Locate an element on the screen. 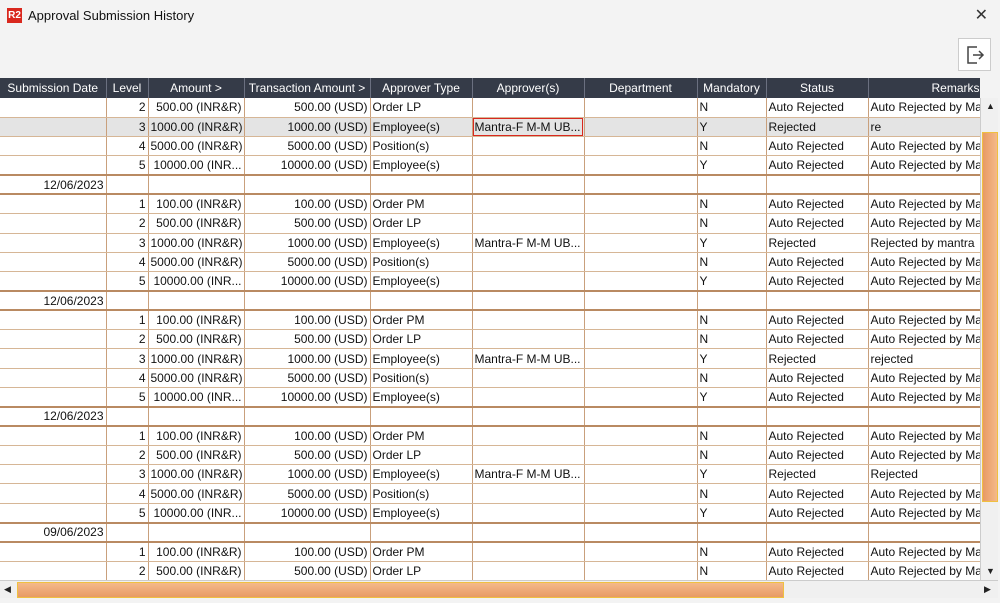 This screenshot has width=1000, height=603. group-date-row: 09/06/2023 is located at coordinates (490, 532).